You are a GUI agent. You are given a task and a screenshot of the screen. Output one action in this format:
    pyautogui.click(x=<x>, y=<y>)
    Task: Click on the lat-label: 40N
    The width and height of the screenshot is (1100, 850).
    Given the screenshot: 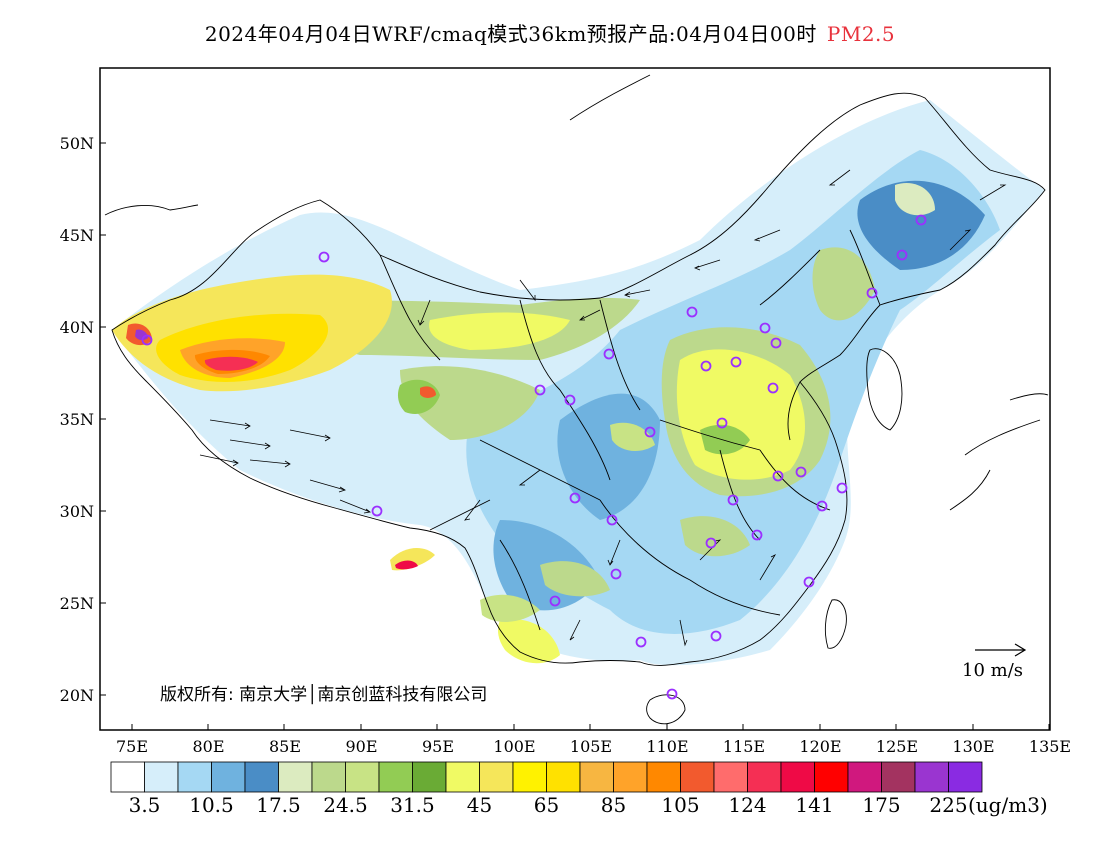 What is the action you would take?
    pyautogui.click(x=77, y=327)
    